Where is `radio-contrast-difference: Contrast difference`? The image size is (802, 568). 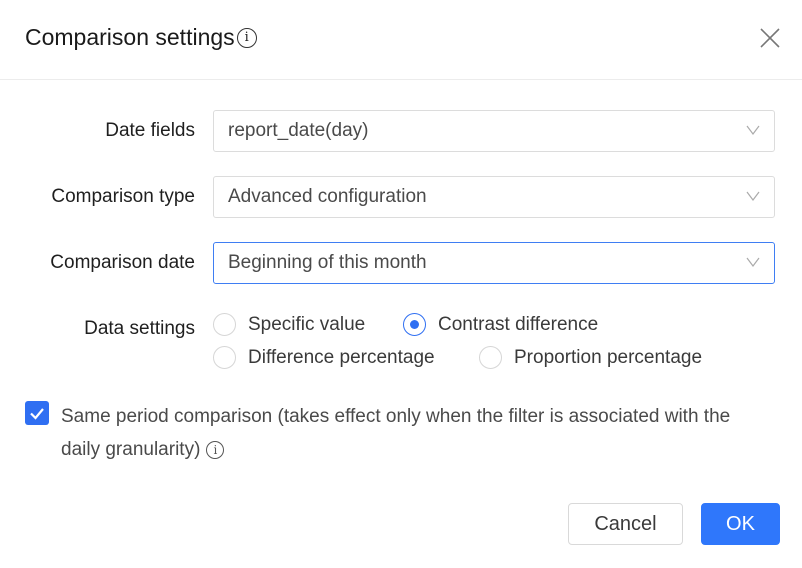 radio-contrast-difference: Contrast difference is located at coordinates (500, 324).